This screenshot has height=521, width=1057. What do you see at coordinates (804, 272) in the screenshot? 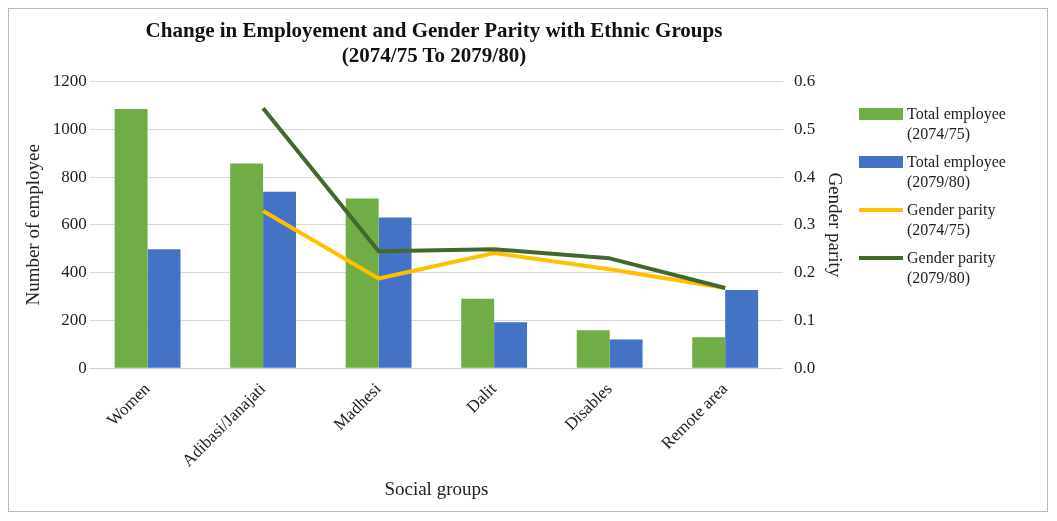
I see `y2-tick-label: 0.2` at bounding box center [804, 272].